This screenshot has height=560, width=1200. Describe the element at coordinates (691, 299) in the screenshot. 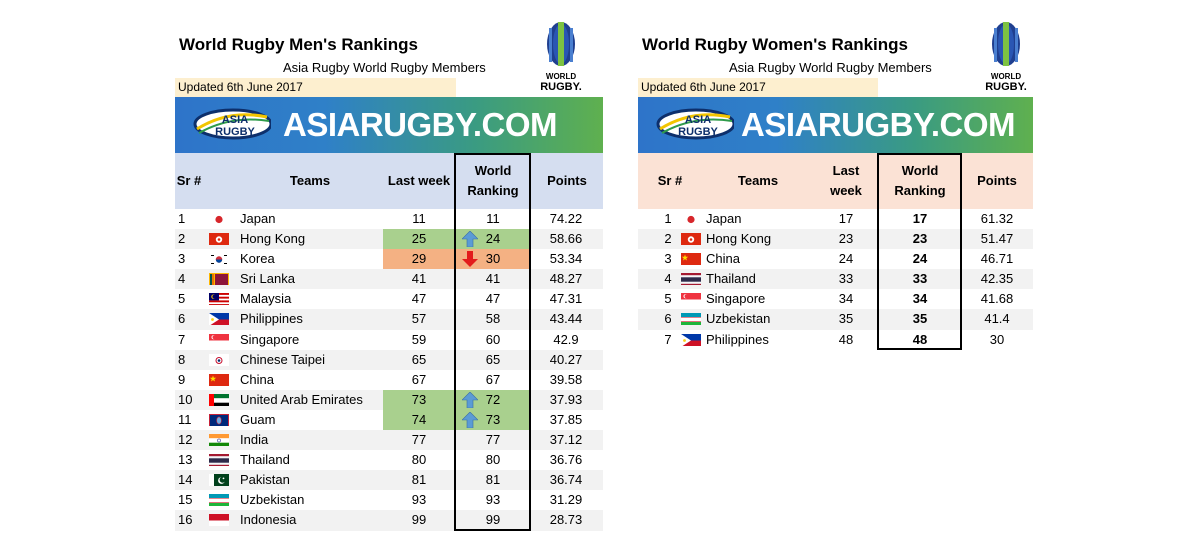

I see `singapore-flag` at that location.